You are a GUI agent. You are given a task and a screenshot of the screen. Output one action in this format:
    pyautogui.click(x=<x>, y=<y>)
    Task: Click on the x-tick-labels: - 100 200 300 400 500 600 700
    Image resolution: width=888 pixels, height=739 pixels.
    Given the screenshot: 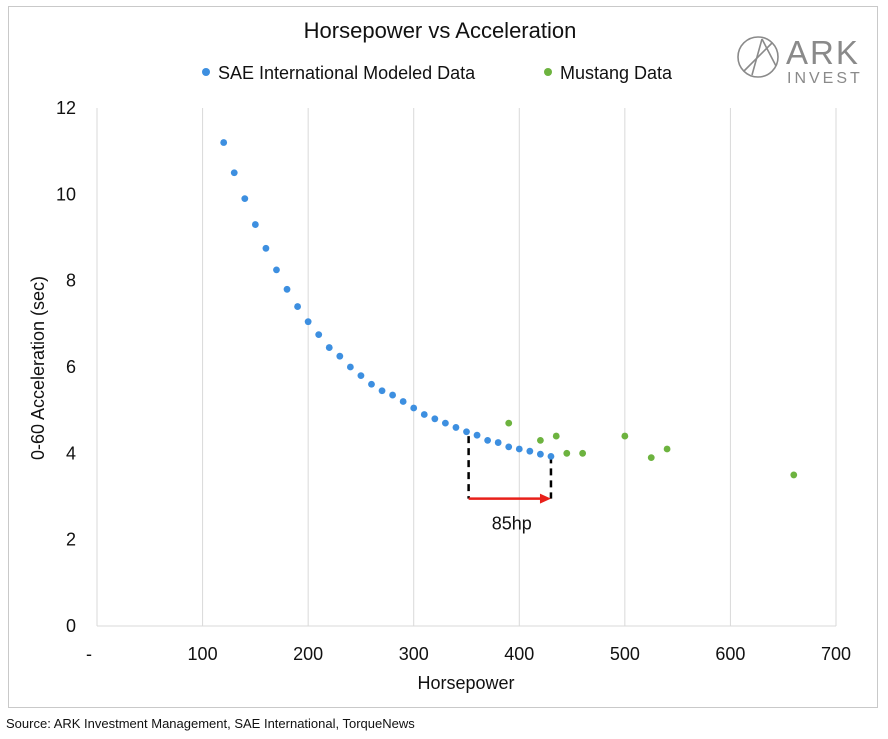 What is the action you would take?
    pyautogui.click(x=468, y=654)
    